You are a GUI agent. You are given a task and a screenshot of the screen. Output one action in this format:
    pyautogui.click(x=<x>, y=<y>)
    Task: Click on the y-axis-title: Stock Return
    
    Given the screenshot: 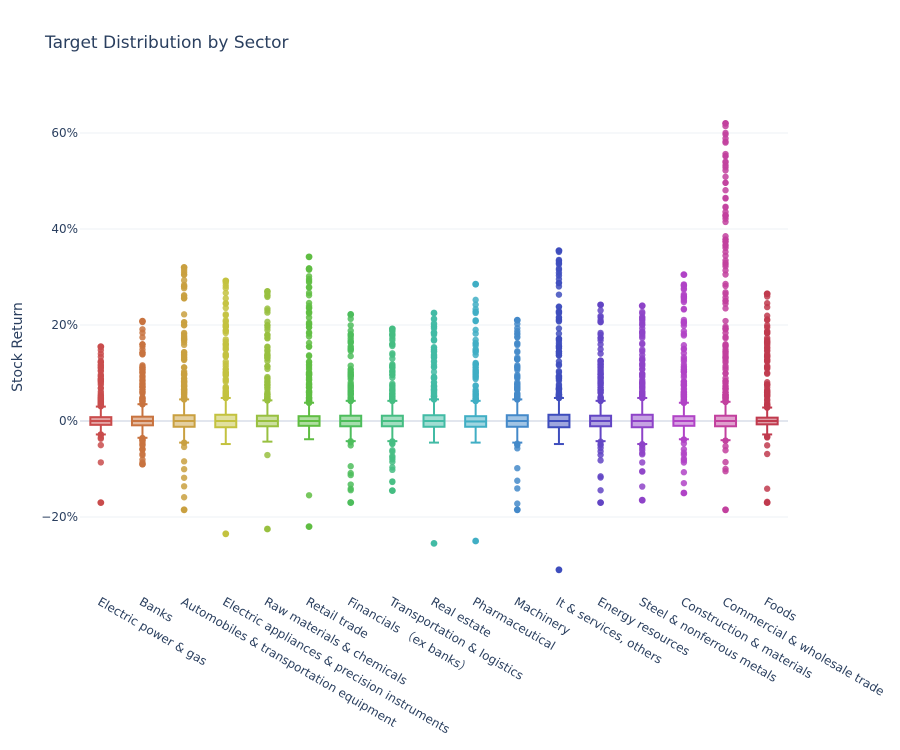 What is the action you would take?
    pyautogui.click(x=18, y=347)
    